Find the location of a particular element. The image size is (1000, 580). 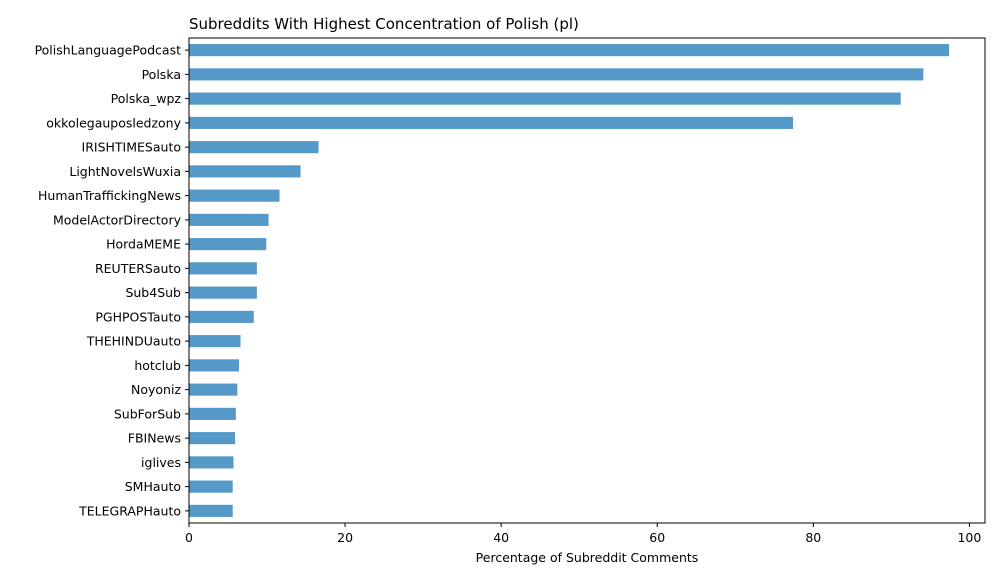

y-tick-label: Noyoniz is located at coordinates (156, 389).